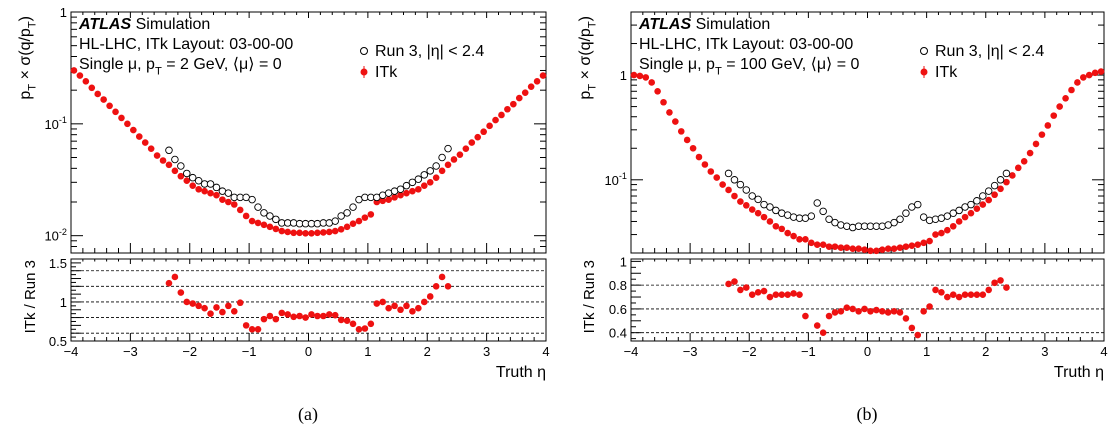  Describe the element at coordinates (1079, 372) in the screenshot. I see `x-axis-title: Truth η` at that location.